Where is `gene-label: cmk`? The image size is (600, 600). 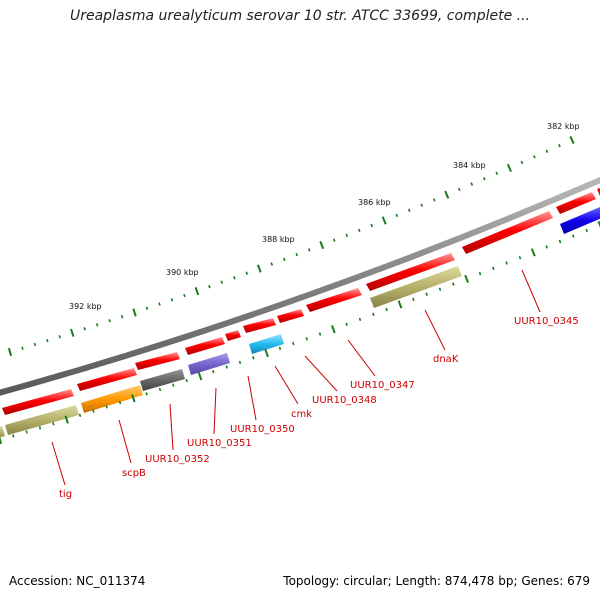
gene-label: cmk is located at coordinates (301, 414).